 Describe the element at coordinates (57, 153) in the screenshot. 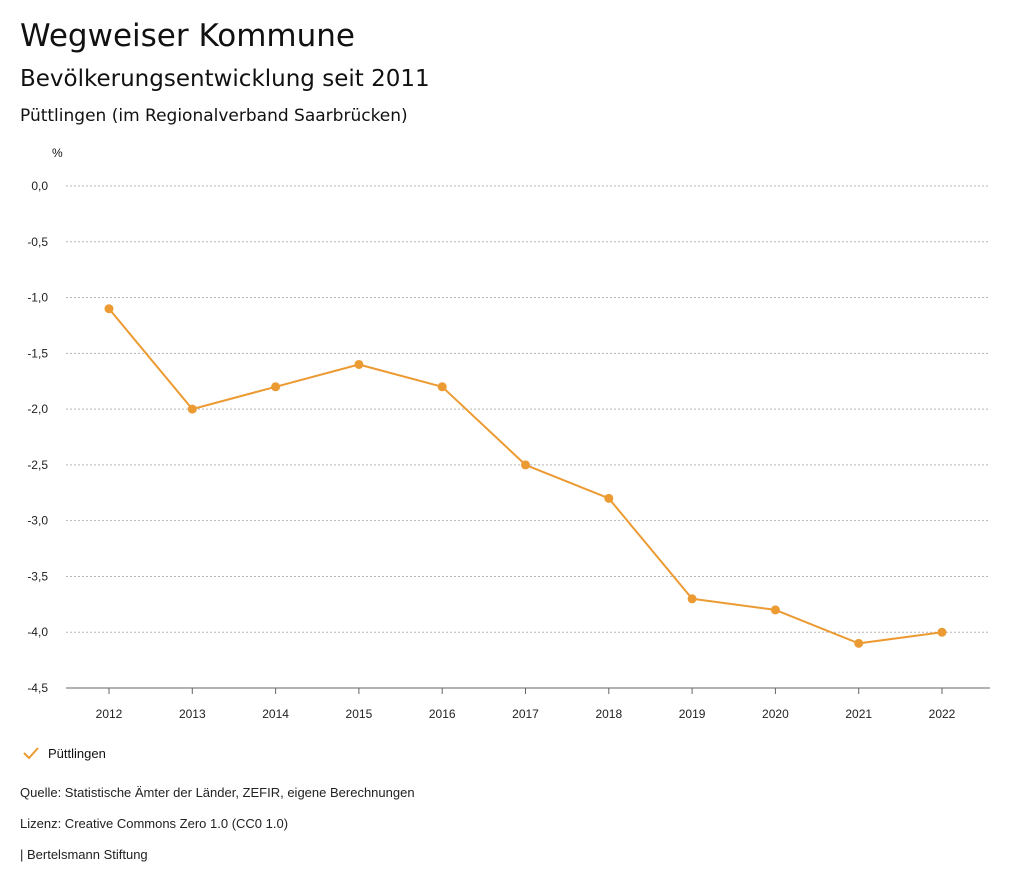

I see `y-axis-unit-label: %` at that location.